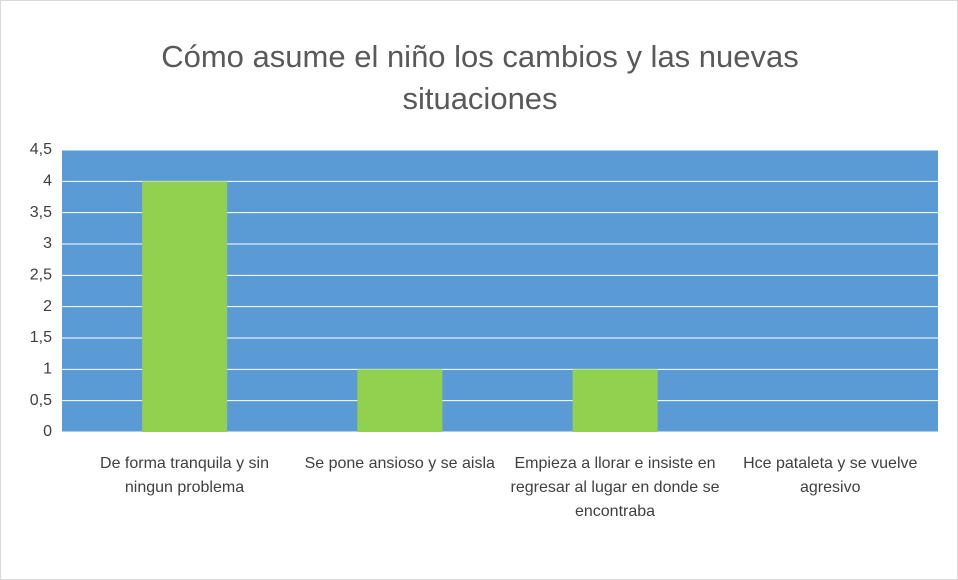 The height and width of the screenshot is (580, 958). Describe the element at coordinates (47, 243) in the screenshot. I see `y-tick-label: 3` at that location.